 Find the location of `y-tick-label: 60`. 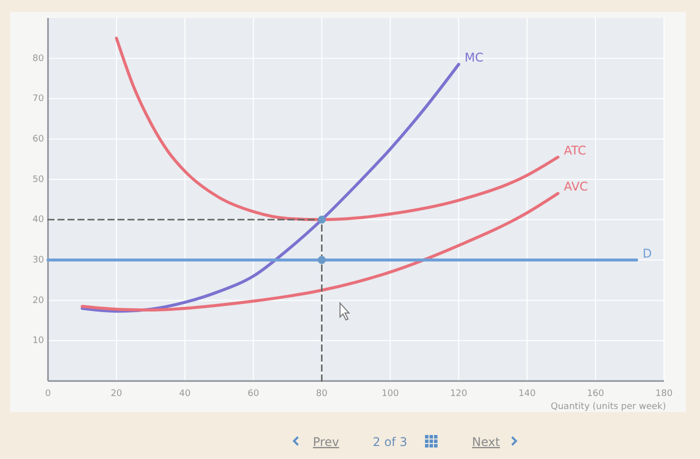

y-tick-label: 60 is located at coordinates (38, 139).